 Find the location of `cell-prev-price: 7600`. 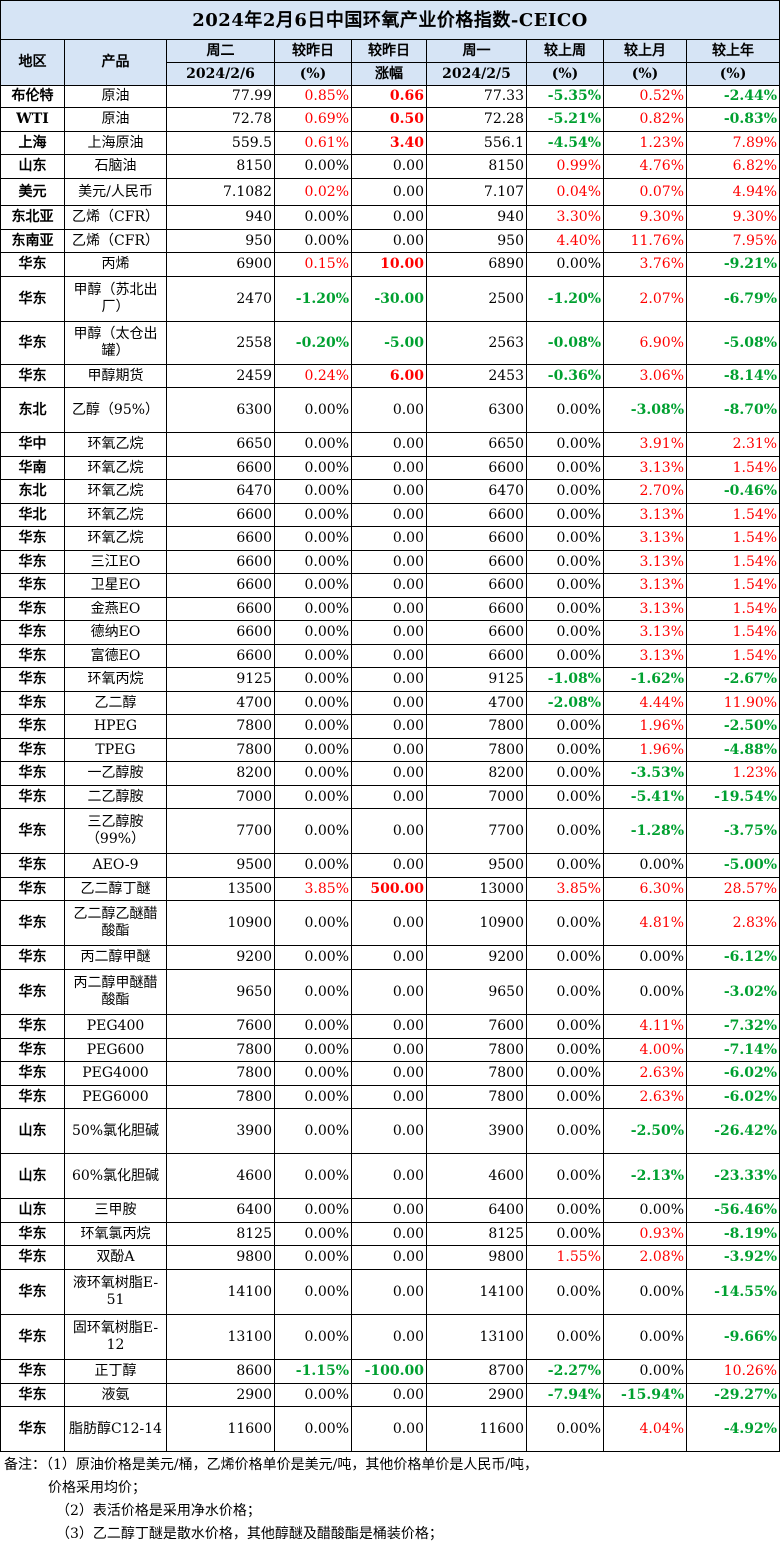

cell-prev-price: 7600 is located at coordinates (476, 1026).